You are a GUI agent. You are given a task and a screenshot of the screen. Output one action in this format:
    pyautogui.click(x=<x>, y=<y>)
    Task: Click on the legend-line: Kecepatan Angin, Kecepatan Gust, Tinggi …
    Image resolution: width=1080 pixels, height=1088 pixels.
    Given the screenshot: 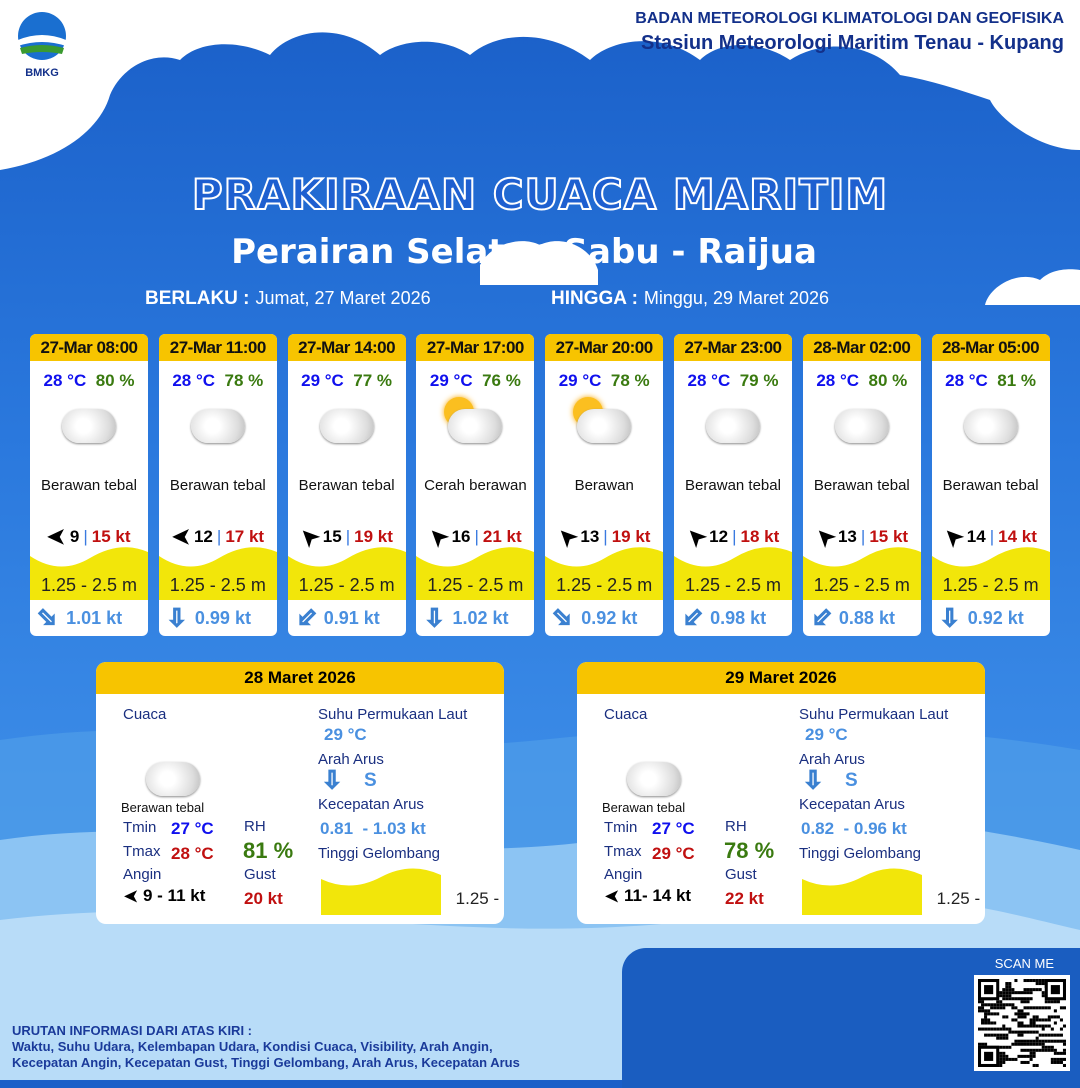 What is the action you would take?
    pyautogui.click(x=266, y=1062)
    